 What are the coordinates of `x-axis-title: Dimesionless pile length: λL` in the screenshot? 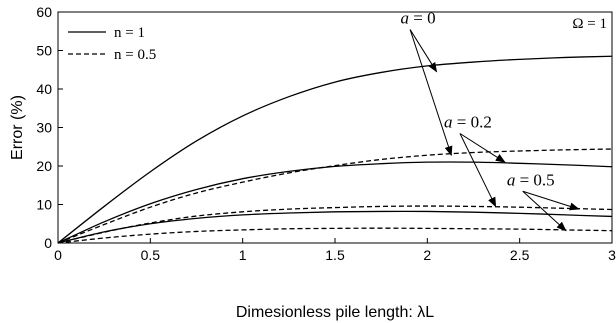 It's located at (335, 312).